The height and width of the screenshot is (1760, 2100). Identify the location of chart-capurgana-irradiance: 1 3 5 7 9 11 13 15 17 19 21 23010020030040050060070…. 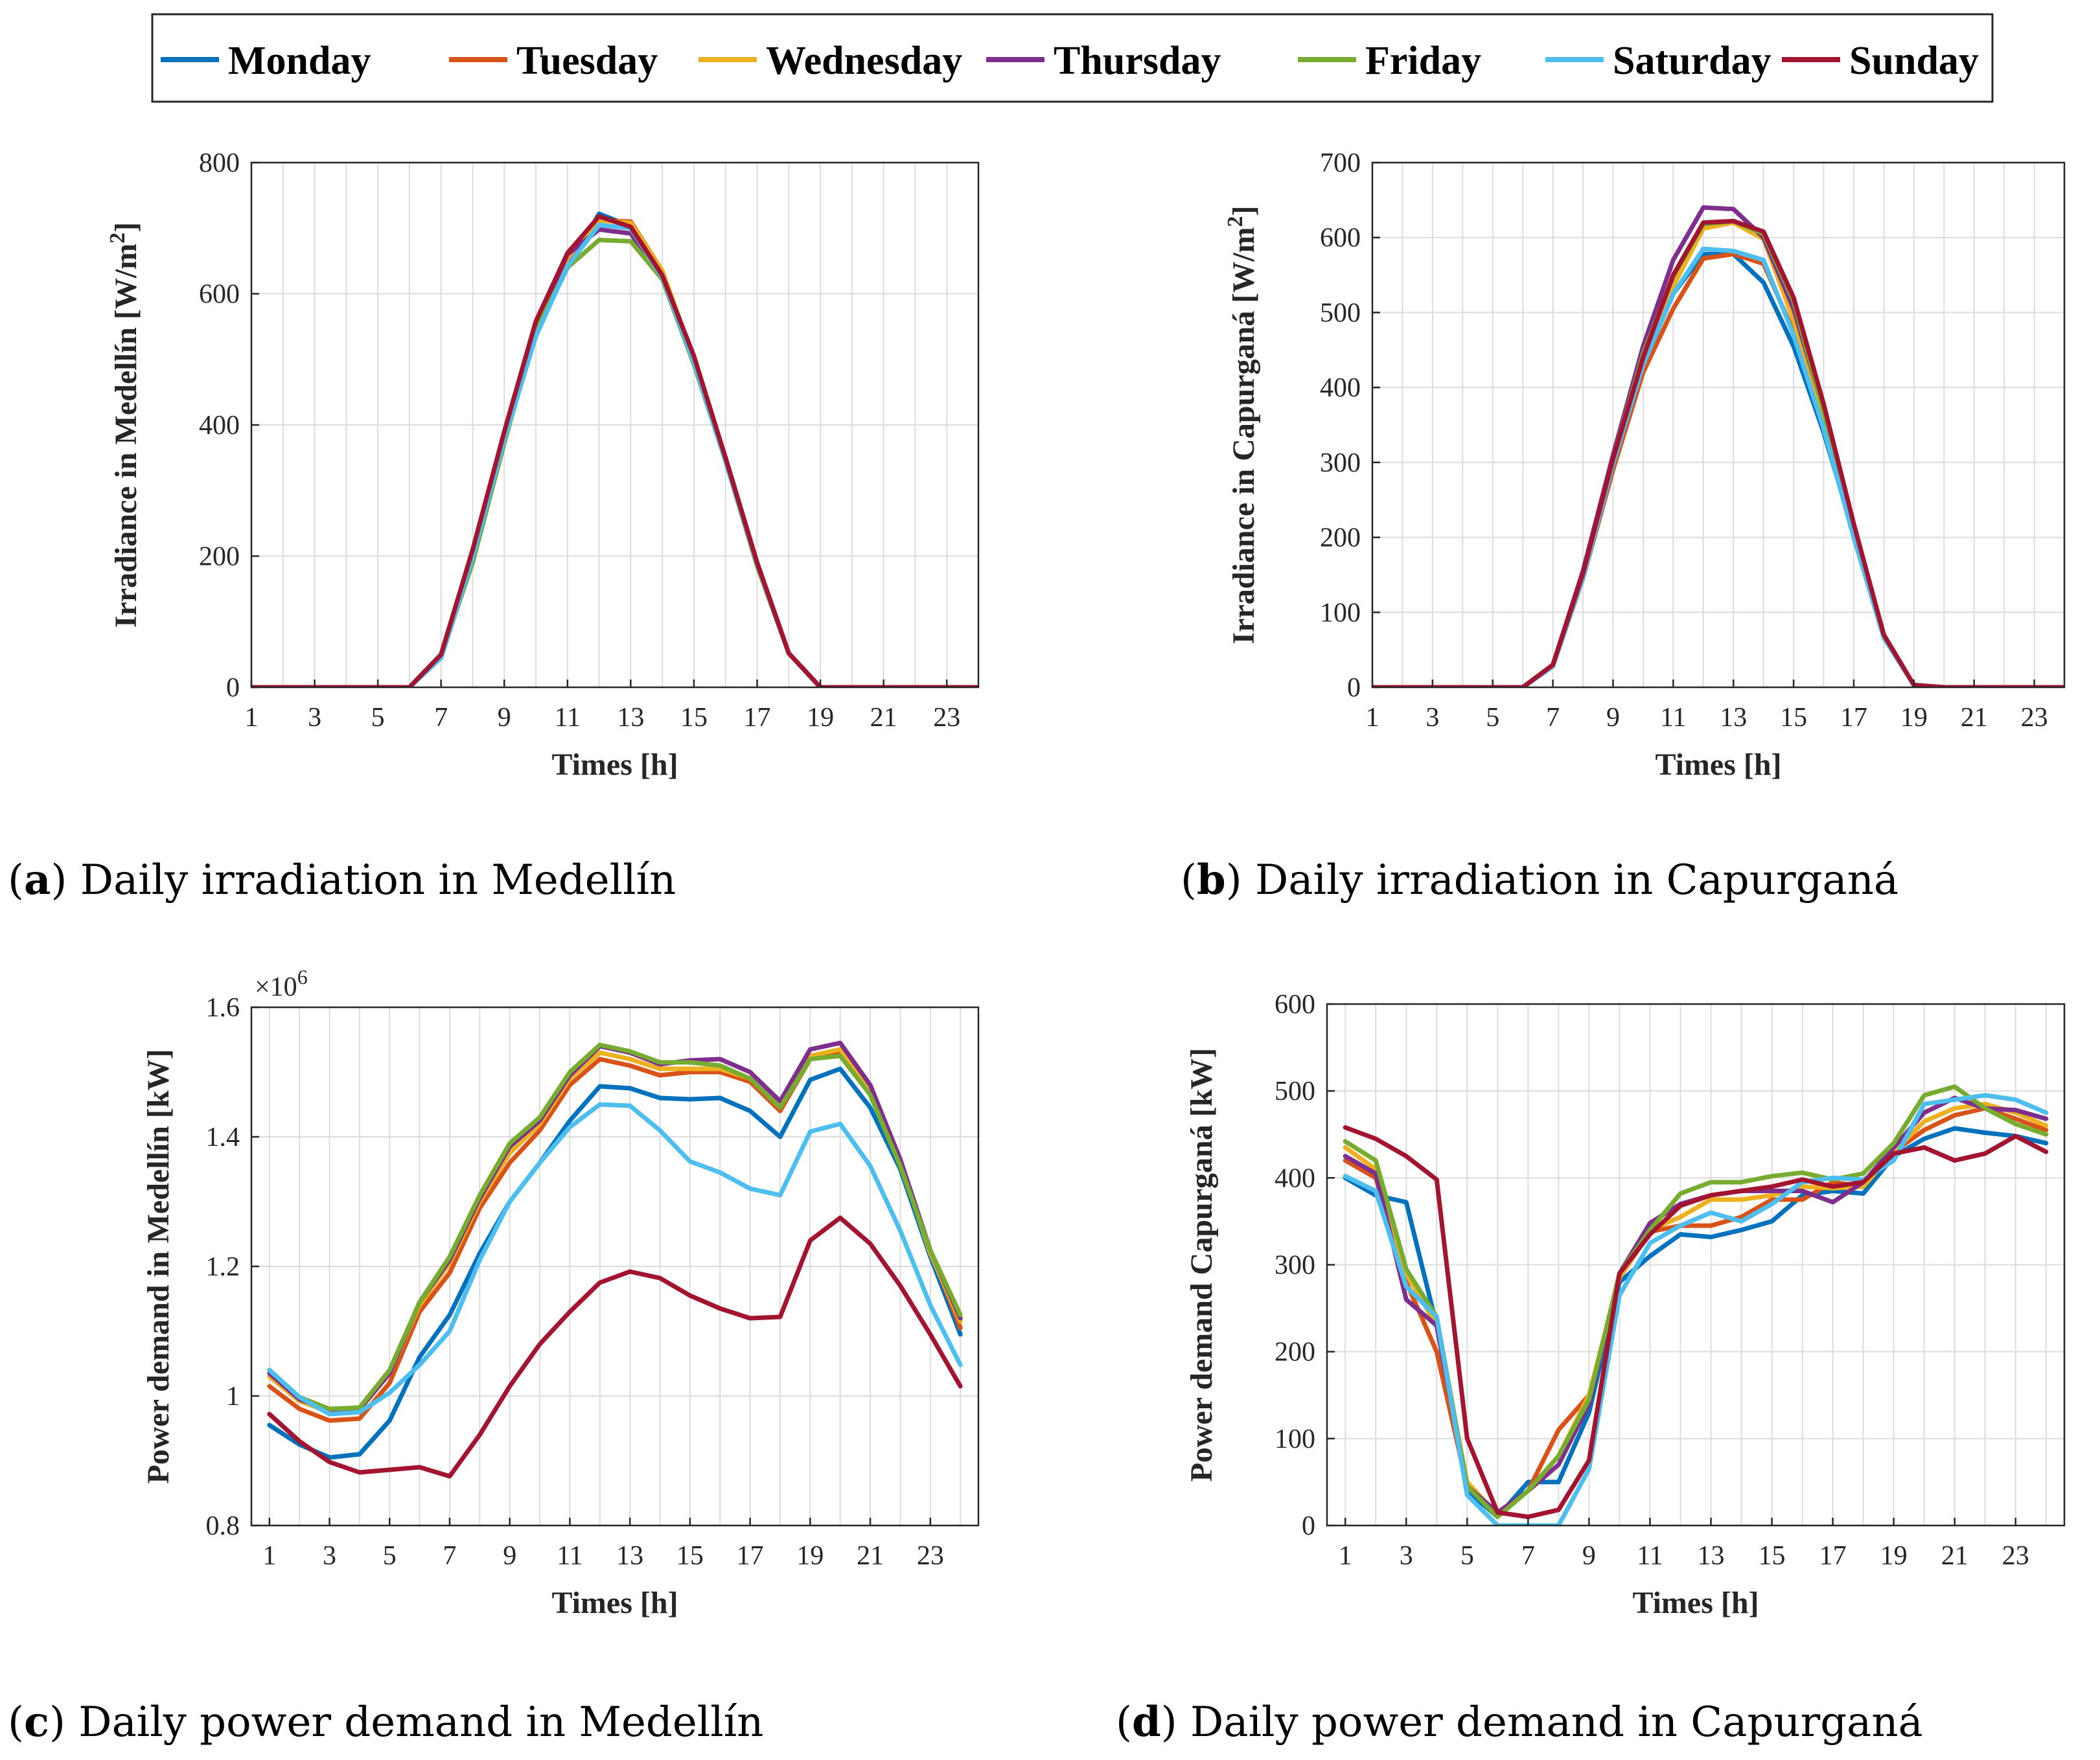
(1644, 465).